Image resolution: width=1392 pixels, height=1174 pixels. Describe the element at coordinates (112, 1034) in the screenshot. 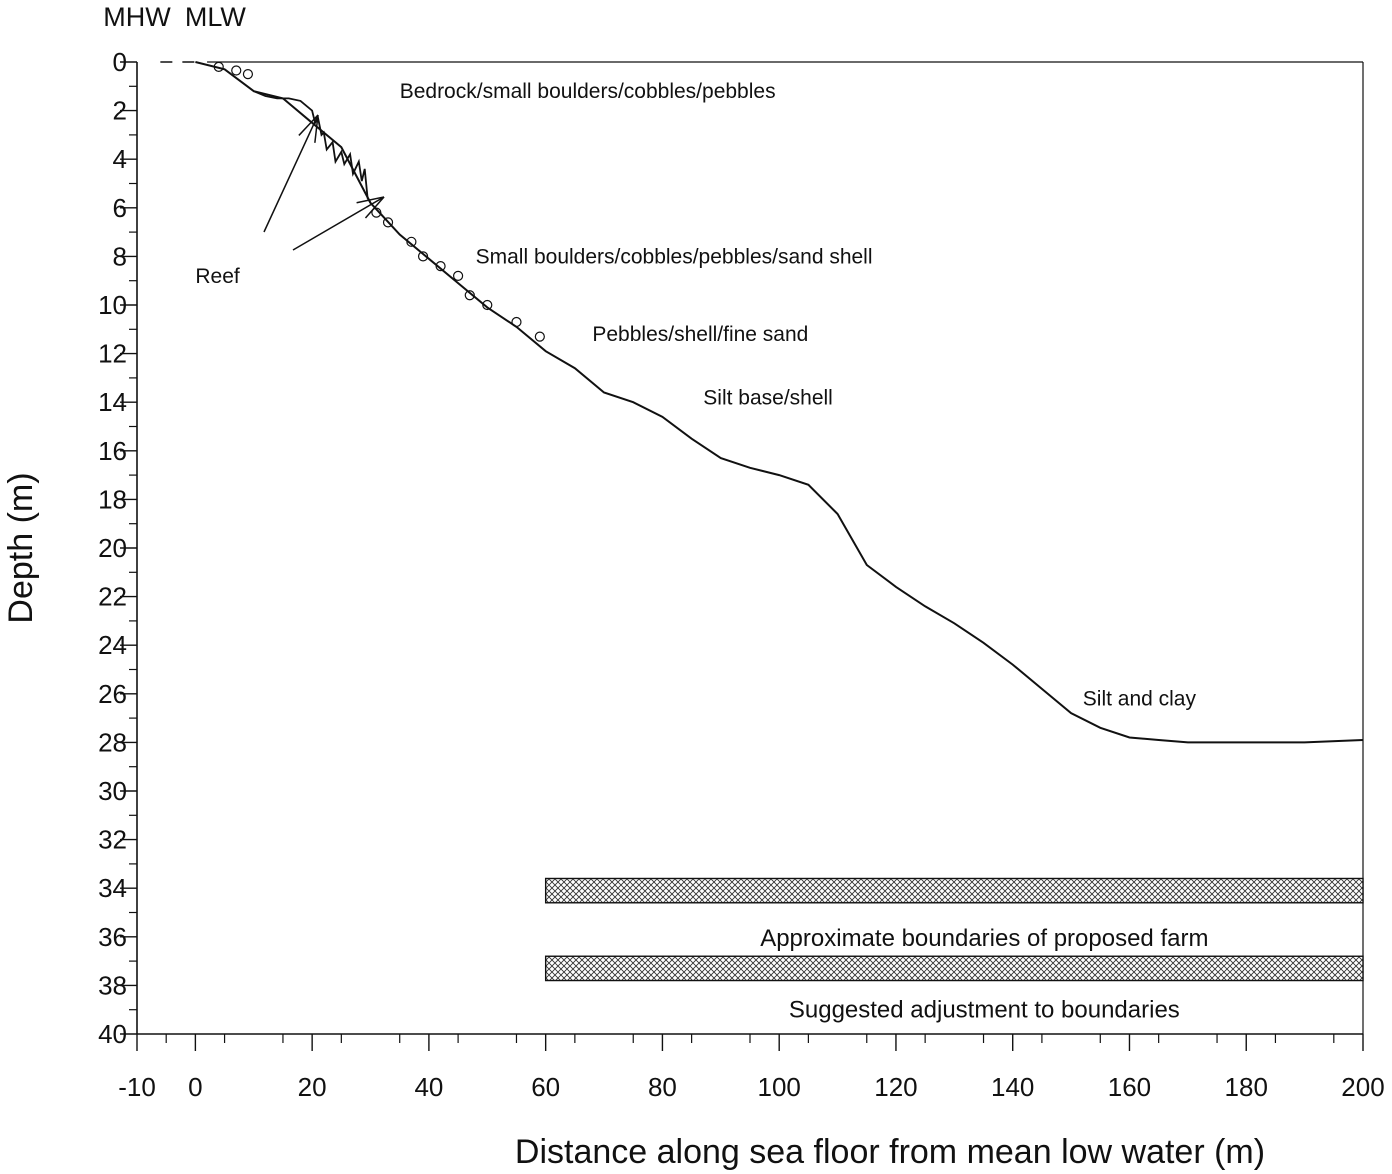

I see `y-tick-label: 40` at that location.